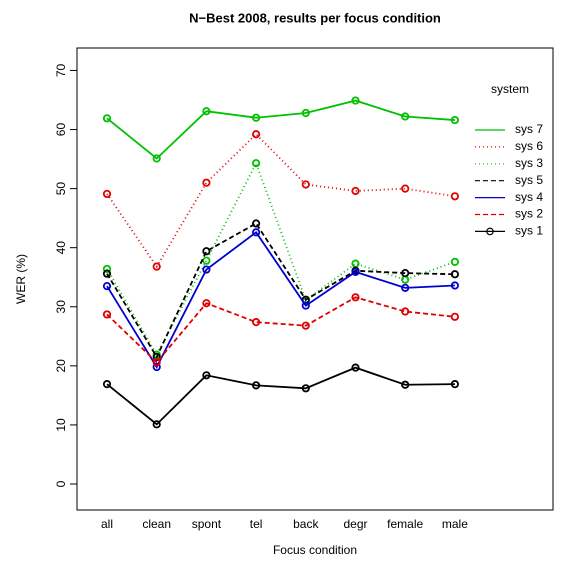 Image resolution: width=574 pixels, height=567 pixels. I want to click on x-tick-label: back, so click(306, 524).